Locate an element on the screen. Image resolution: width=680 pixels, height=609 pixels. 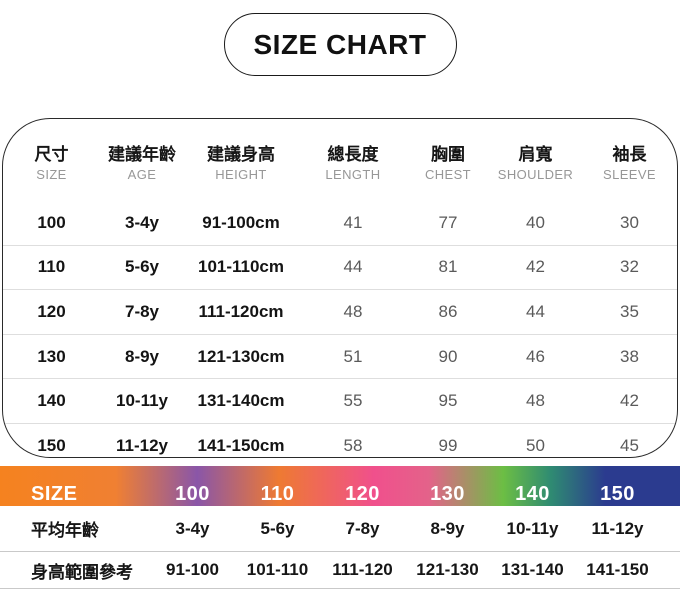
table-row: 120 7-8y 111-120cm 48 86 44 35 is located at coordinates (340, 311).